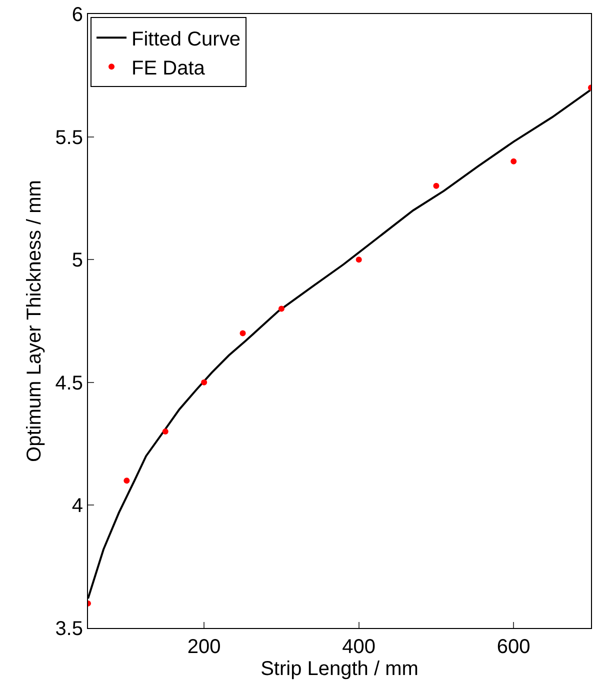 This screenshot has width=595, height=686. I want to click on y-tick-label: 6, so click(77, 15).